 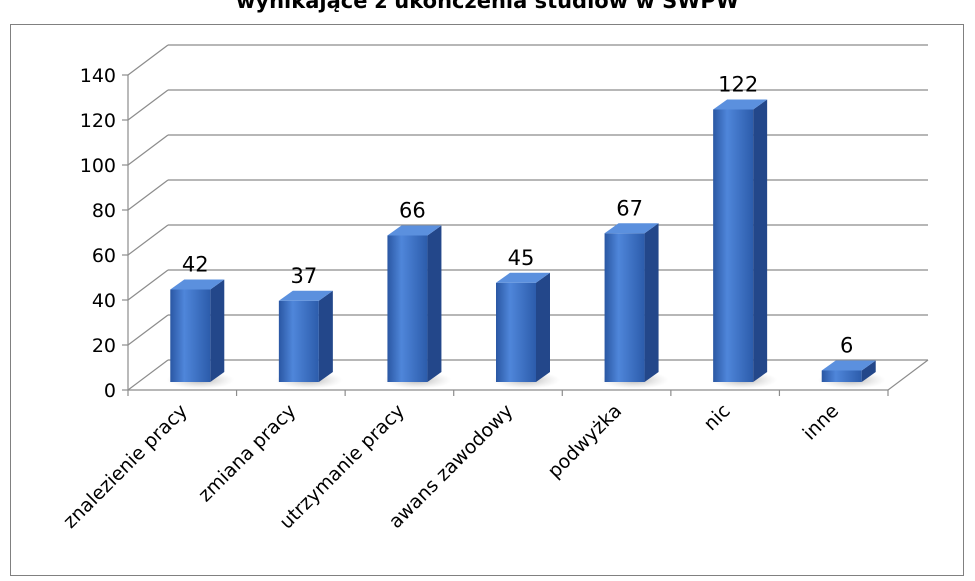 What do you see at coordinates (487, 6) in the screenshot?
I see `chart-title: wynikające z ukończenia studiów w SWPW` at bounding box center [487, 6].